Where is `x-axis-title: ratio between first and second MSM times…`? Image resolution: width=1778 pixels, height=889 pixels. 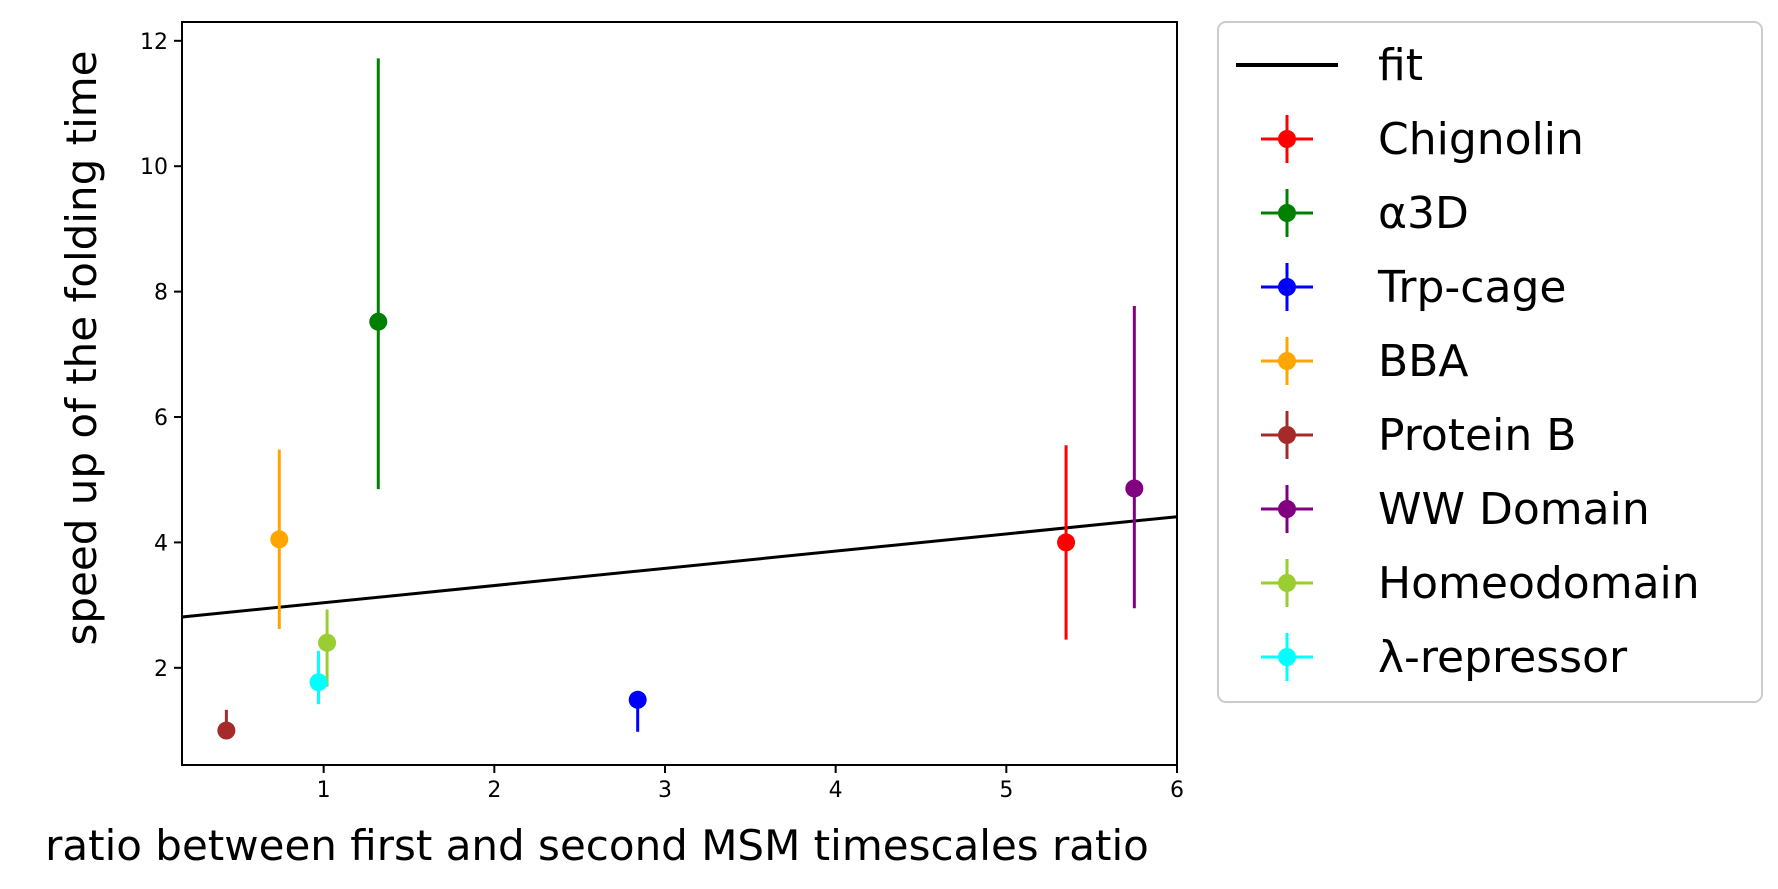 x-axis-title: ratio between first and second MSM times… is located at coordinates (597, 845).